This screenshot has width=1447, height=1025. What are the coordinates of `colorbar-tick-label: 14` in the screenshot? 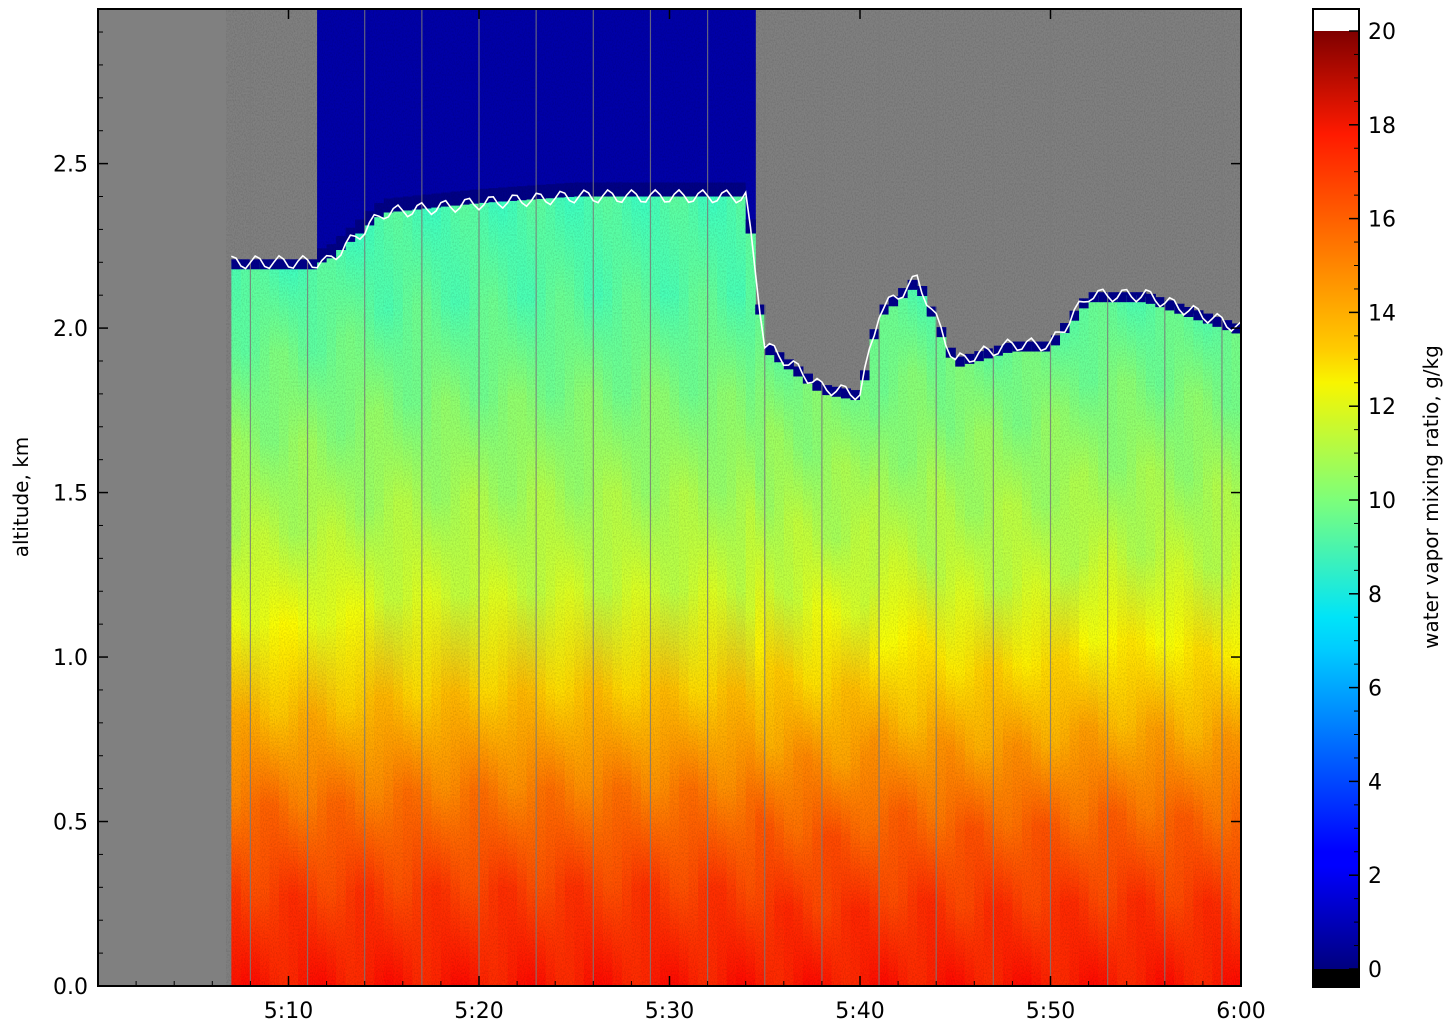 It's located at (1382, 313).